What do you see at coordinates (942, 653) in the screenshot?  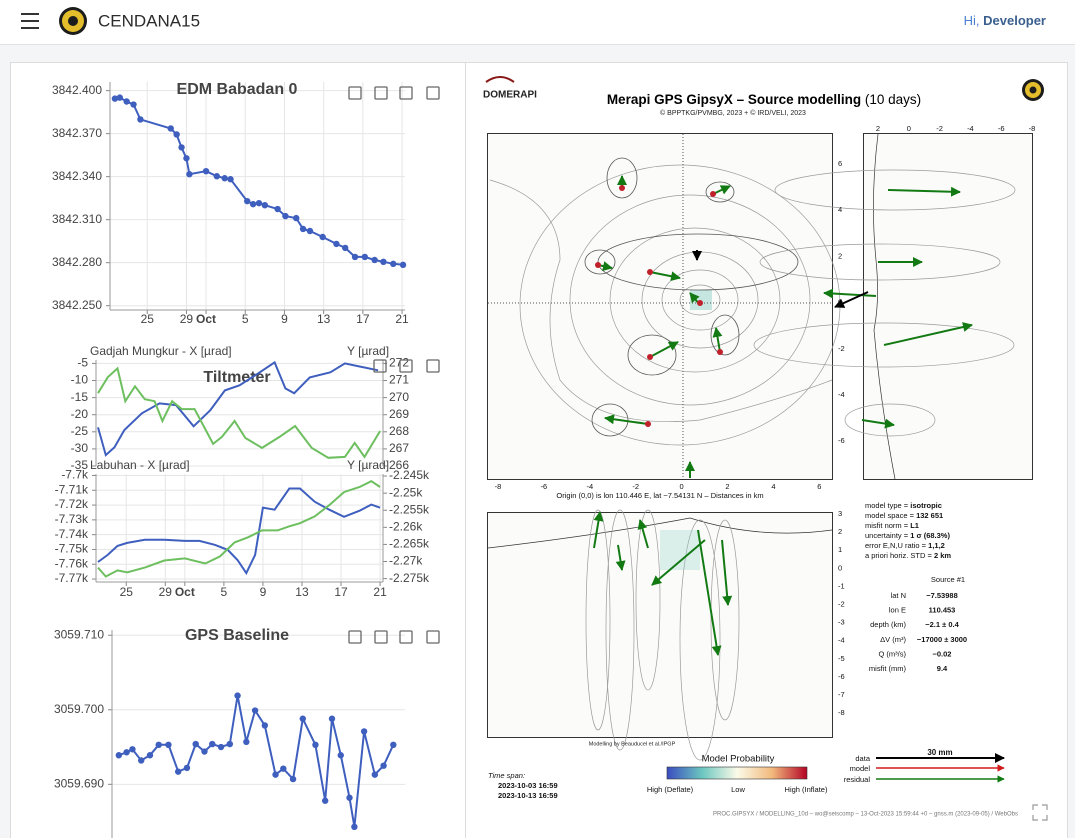 I see `source-value: −0.02` at bounding box center [942, 653].